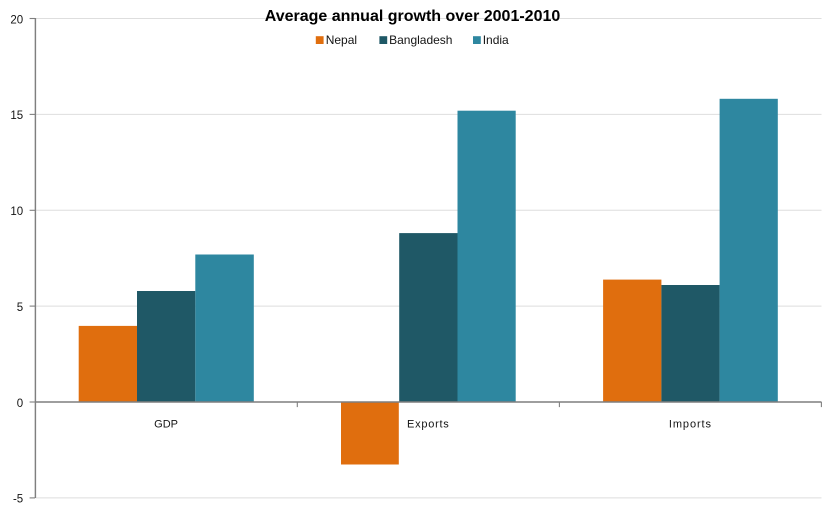 The image size is (831, 507). Describe the element at coordinates (16, 116) in the screenshot. I see `svg-text: 15` at that location.